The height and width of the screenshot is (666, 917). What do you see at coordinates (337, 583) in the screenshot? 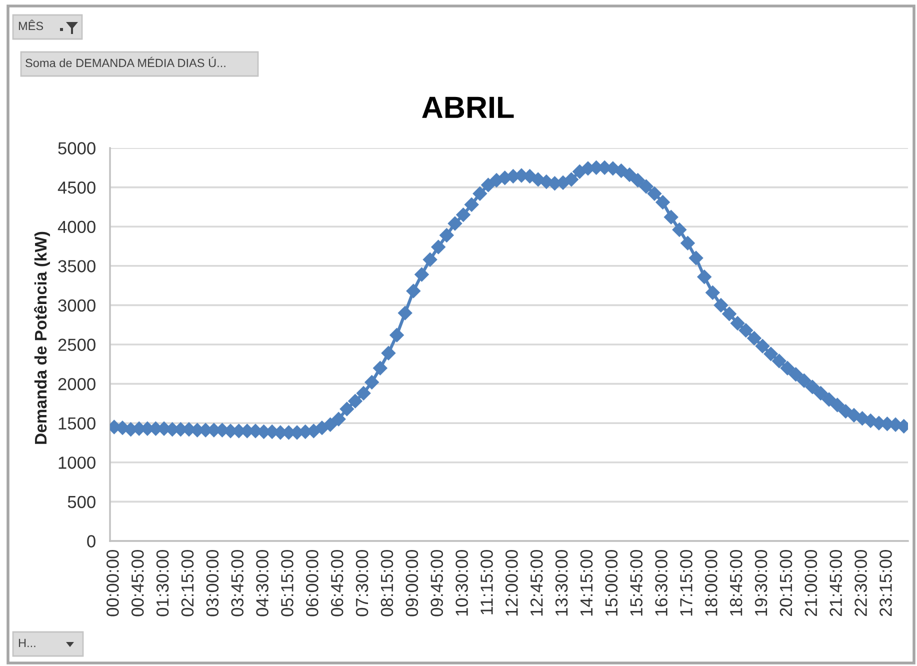
I see `x-tick-label: 06:45:00` at bounding box center [337, 583].